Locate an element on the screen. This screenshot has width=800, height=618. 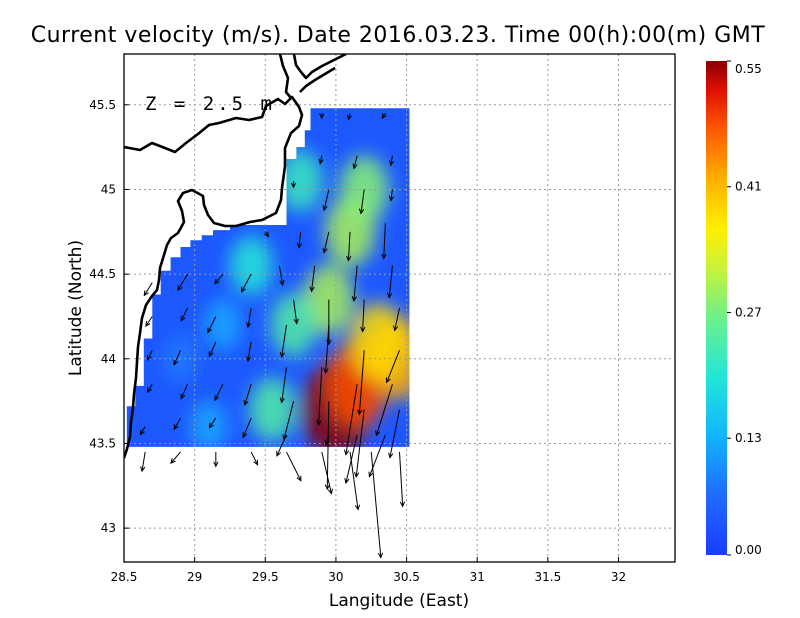
x-tick-label: 31 is located at coordinates (477, 577).